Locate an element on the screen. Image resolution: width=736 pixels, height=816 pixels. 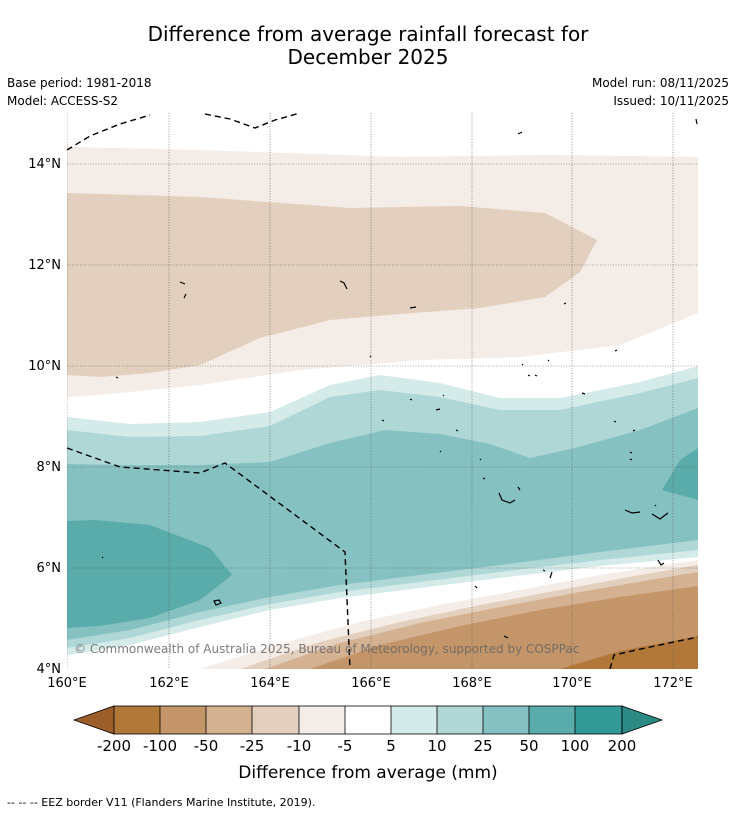
lon-label-164E: 164°E is located at coordinates (270, 683).